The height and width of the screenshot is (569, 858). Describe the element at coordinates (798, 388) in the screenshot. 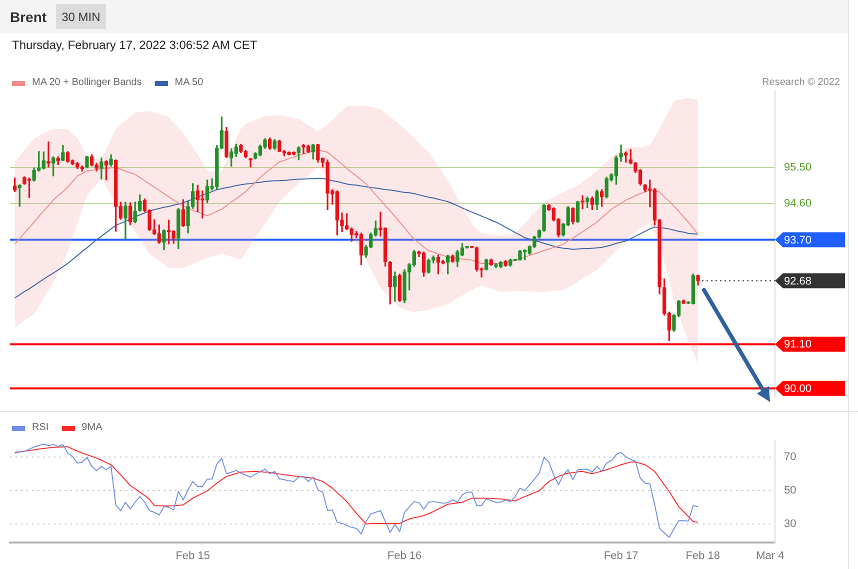

I see `ref-line-label: 90.00` at that location.